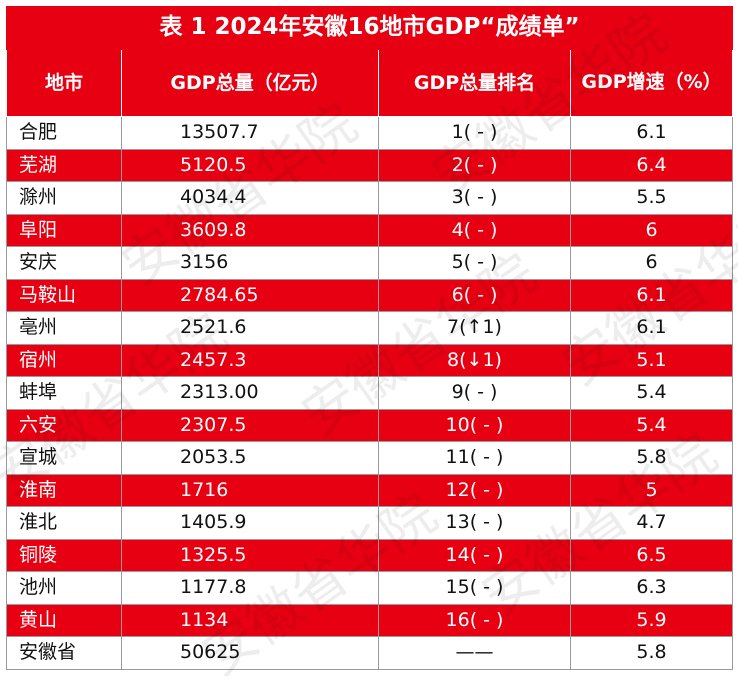  I want to click on cell-gdp: 1177.8, so click(250, 588).